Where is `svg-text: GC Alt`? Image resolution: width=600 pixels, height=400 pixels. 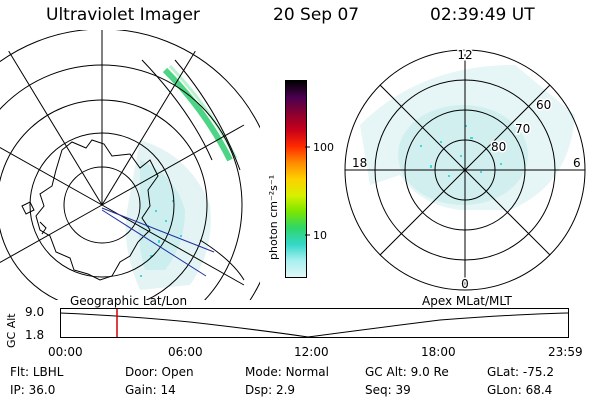
svg-text: GC Alt is located at coordinates (11, 330).